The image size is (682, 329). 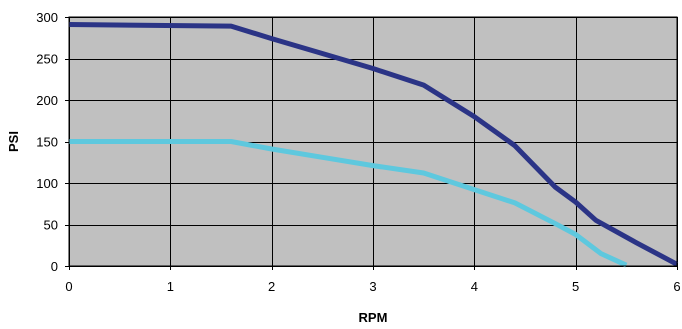 I want to click on y-tick-label: 50, so click(x=51, y=225).